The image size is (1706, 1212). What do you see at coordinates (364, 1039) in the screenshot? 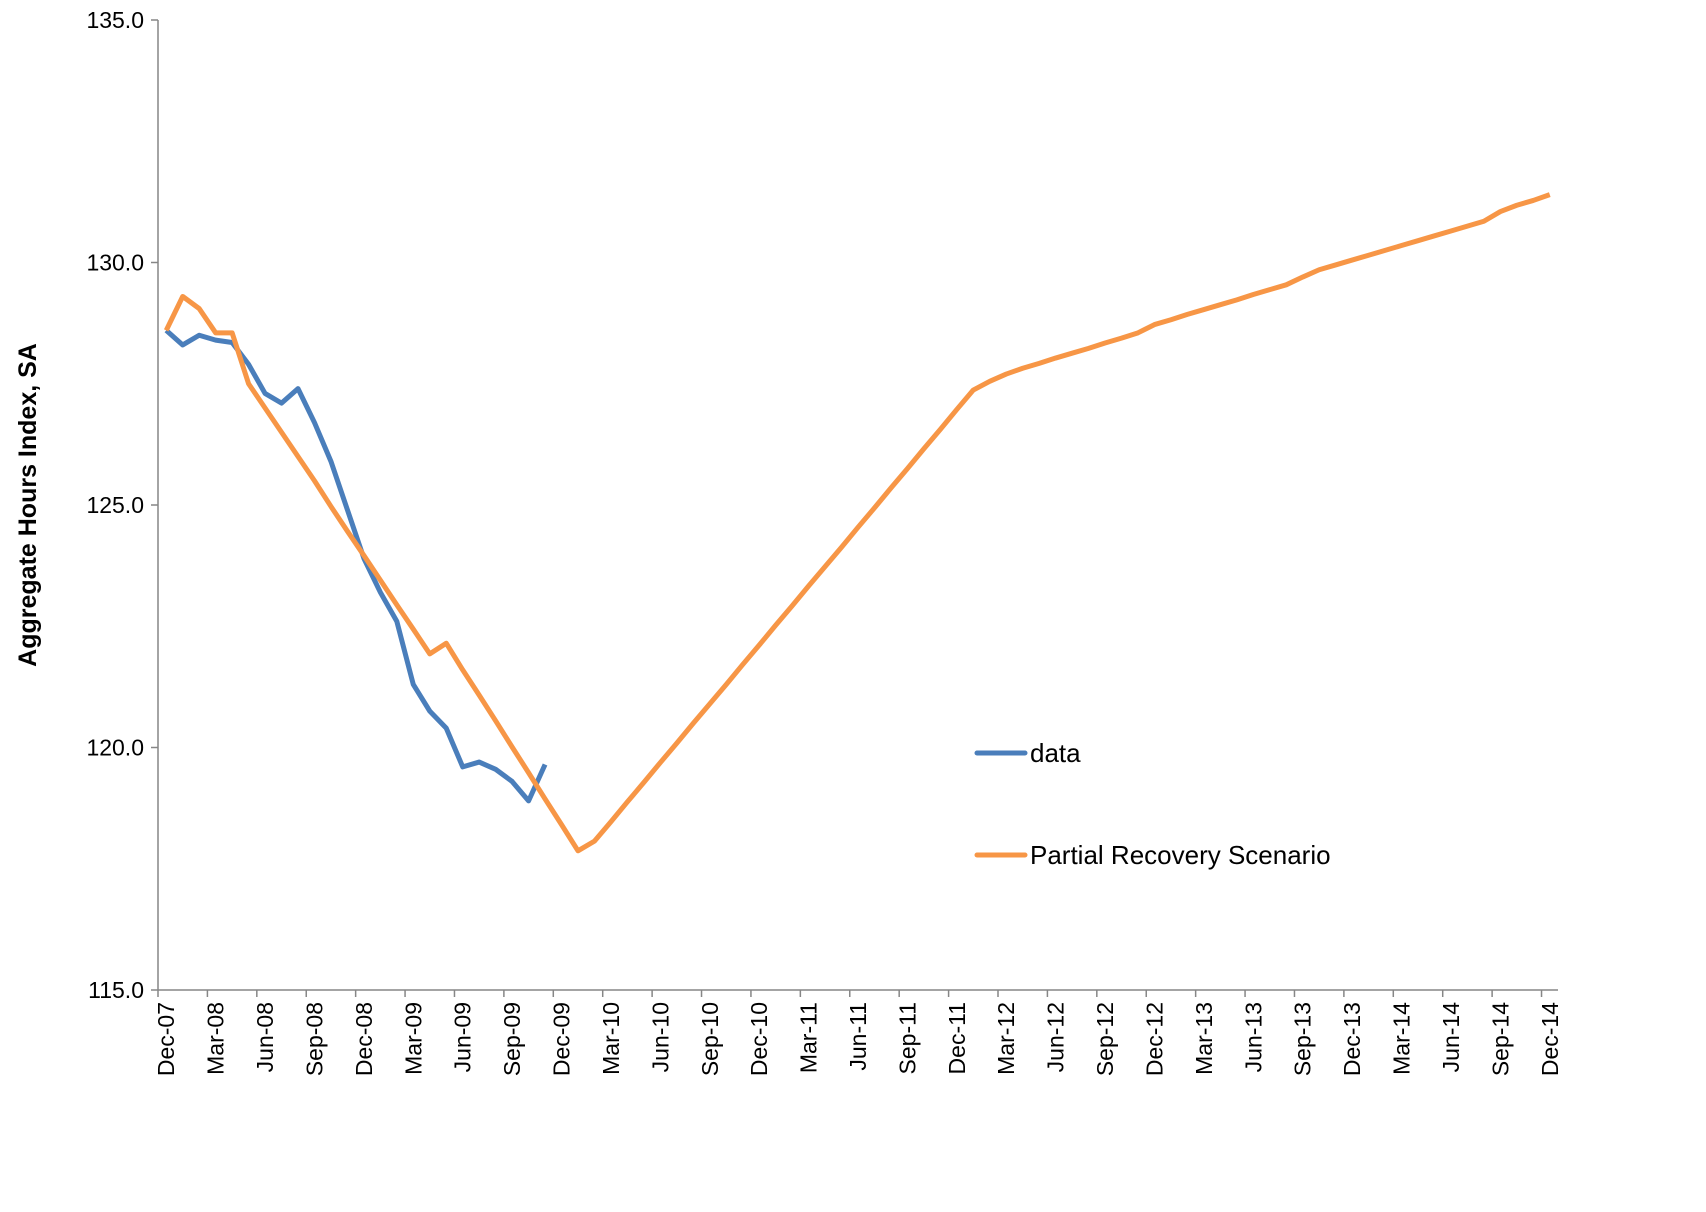
I see `x-tick-label: Dec-08` at bounding box center [364, 1039].